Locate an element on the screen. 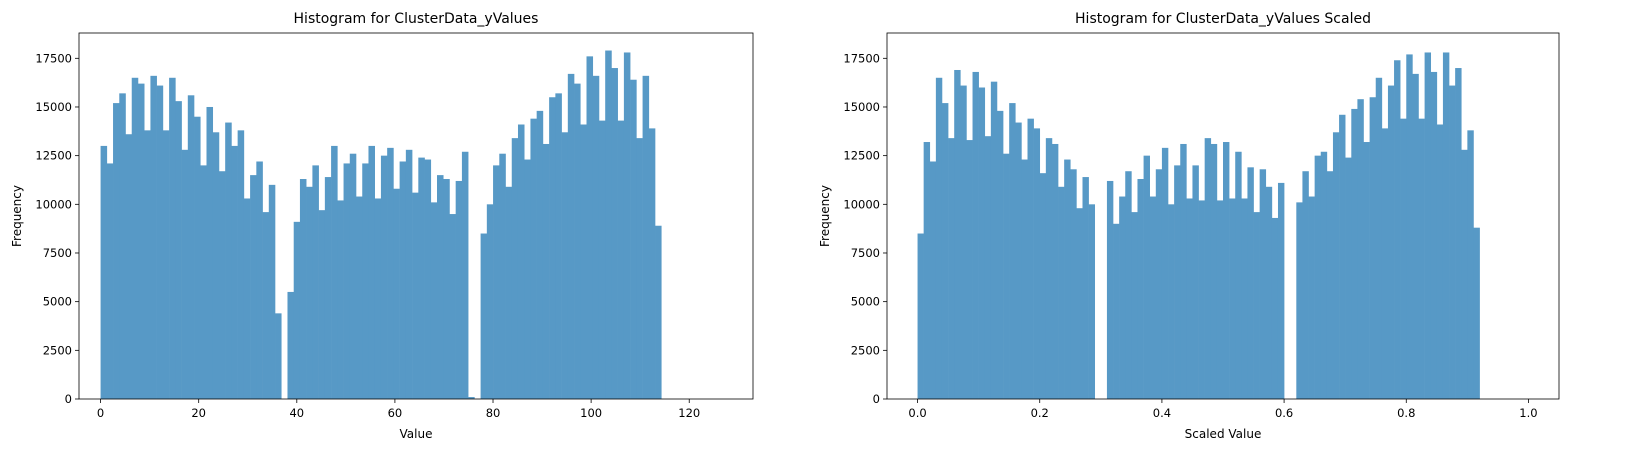 This screenshot has height=470, width=1643. chart-title: Histogram for ClusterData_yValues Scaled is located at coordinates (1223, 19).